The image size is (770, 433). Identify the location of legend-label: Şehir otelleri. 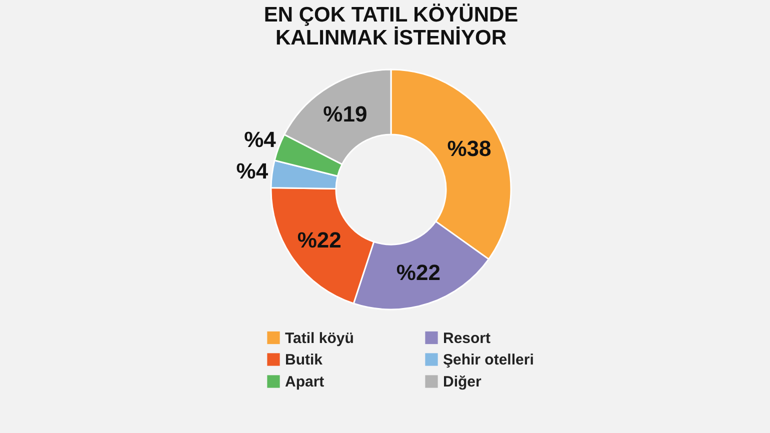
(488, 360).